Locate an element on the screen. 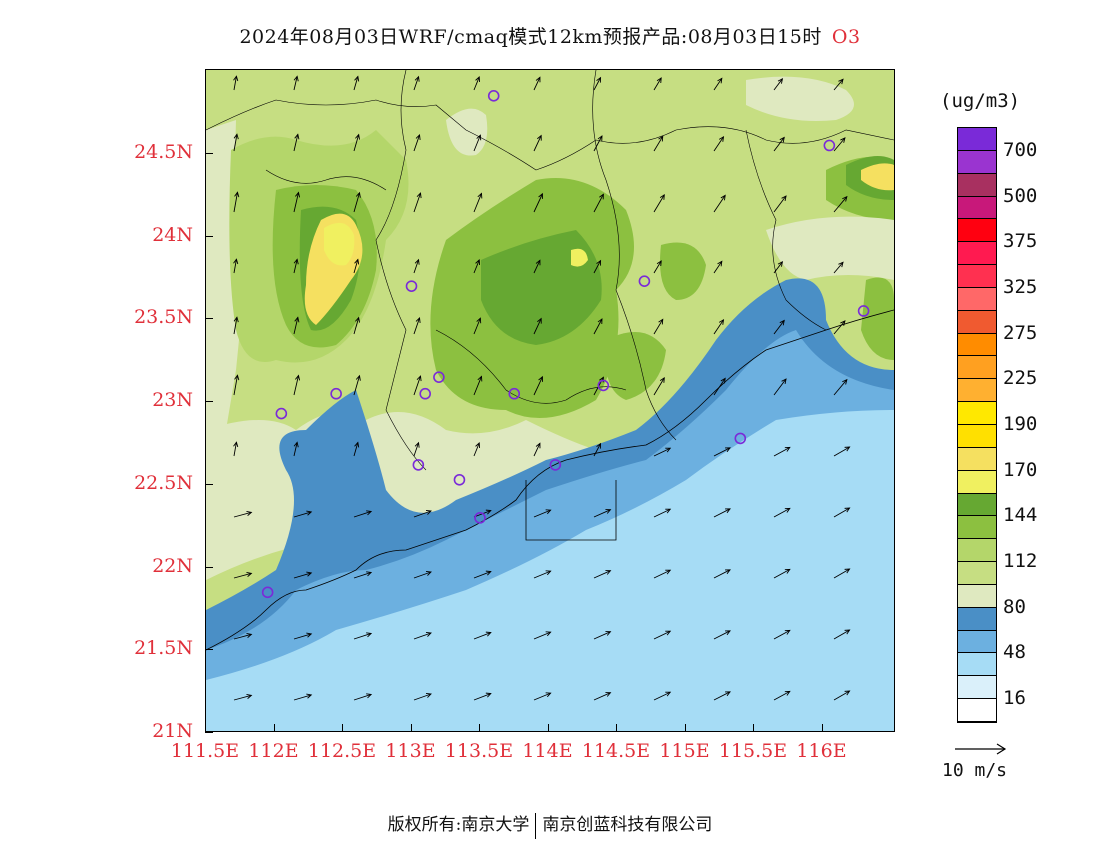 The height and width of the screenshot is (850, 1100). copyright-org1: 南京大学 is located at coordinates (495, 825).